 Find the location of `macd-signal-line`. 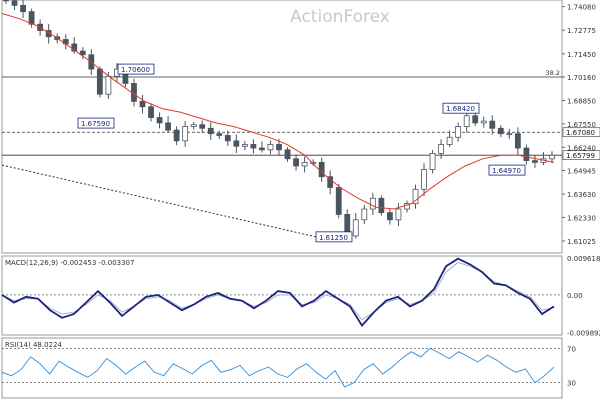

macd-signal-line is located at coordinates (278, 291).